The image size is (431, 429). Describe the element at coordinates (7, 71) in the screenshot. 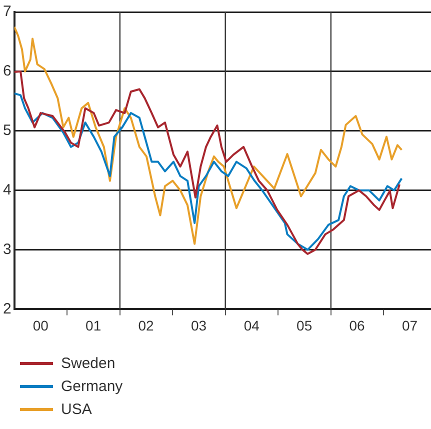

I see `y-tick-label: 6` at that location.